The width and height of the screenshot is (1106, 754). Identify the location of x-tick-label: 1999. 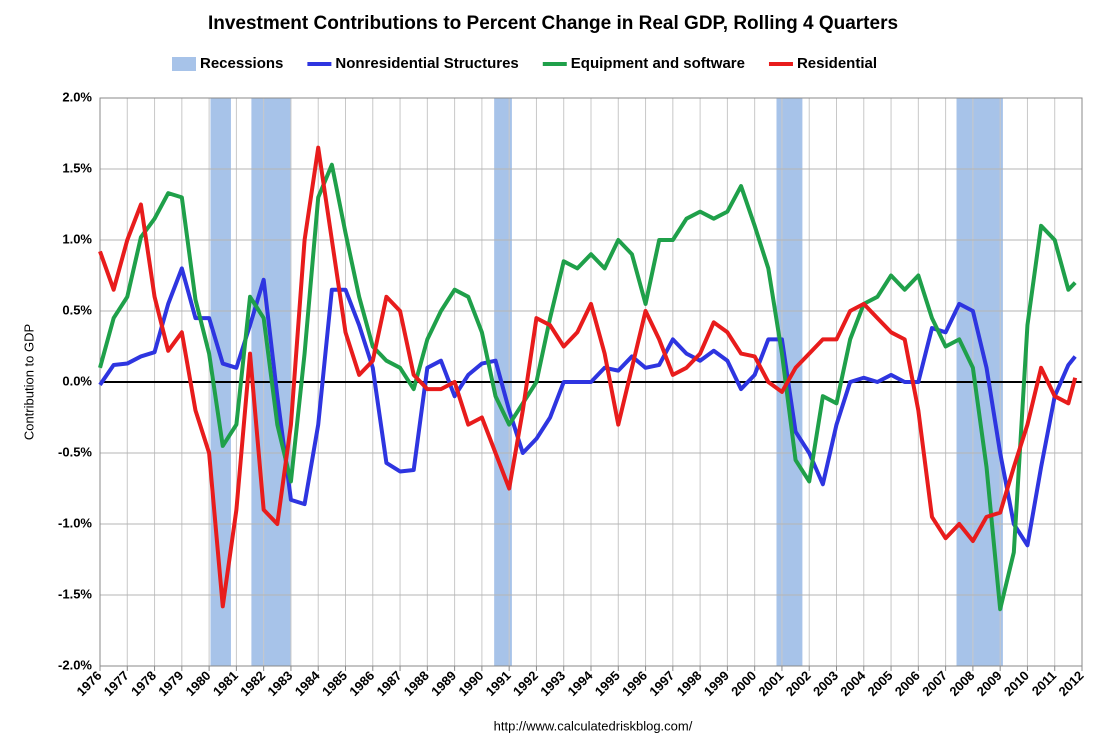
(716, 683).